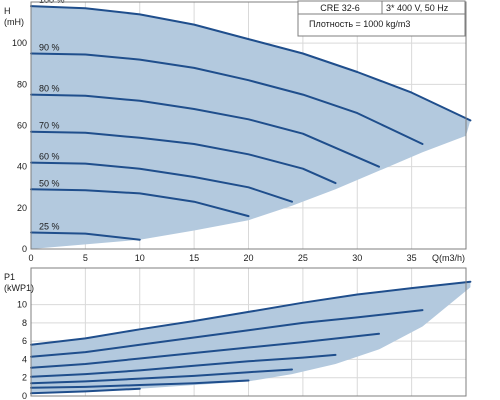 The width and height of the screenshot is (500, 400). Describe the element at coordinates (52, 2) in the screenshot. I see `head-curve-label-100: 100 %` at that location.